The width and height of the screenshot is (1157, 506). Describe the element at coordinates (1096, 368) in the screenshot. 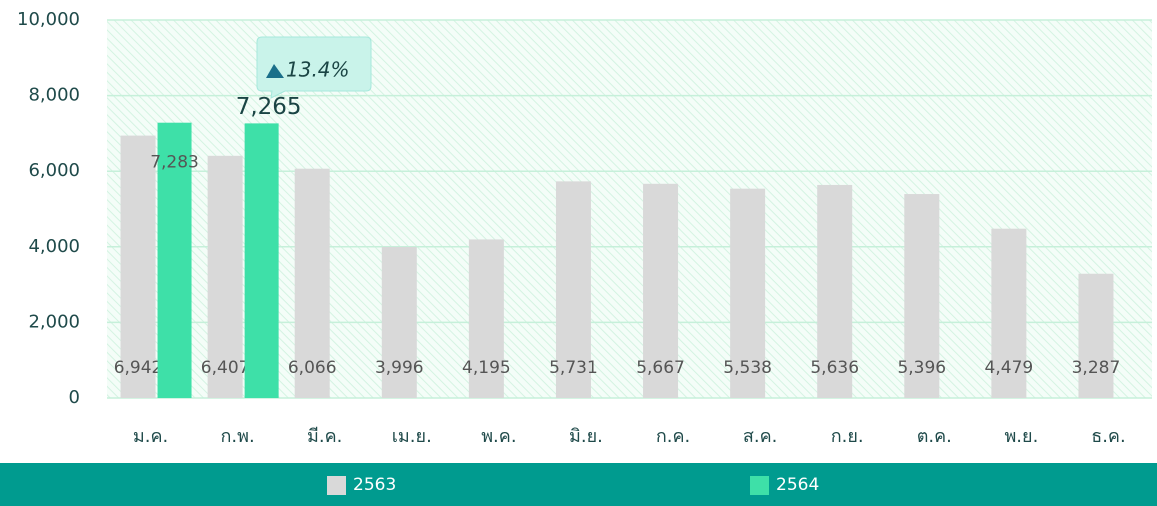

I see `data-label: 3,287` at that location.